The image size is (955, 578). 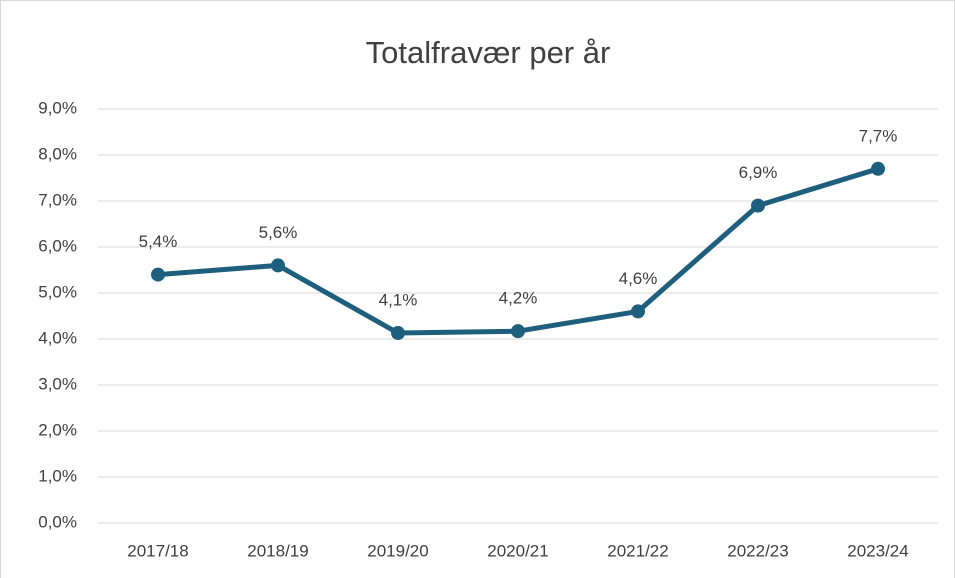 What do you see at coordinates (397, 550) in the screenshot?
I see `x-tick-label: 2019/20` at bounding box center [397, 550].